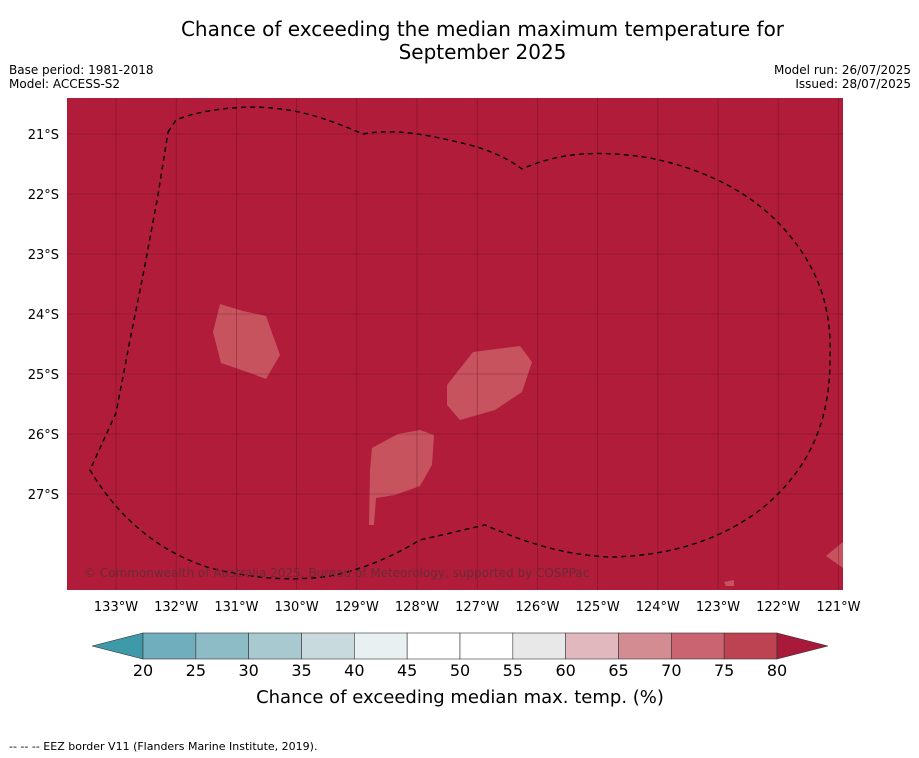 This screenshot has width=919, height=758. I want to click on colorbar-tick-label: 30, so click(248, 670).